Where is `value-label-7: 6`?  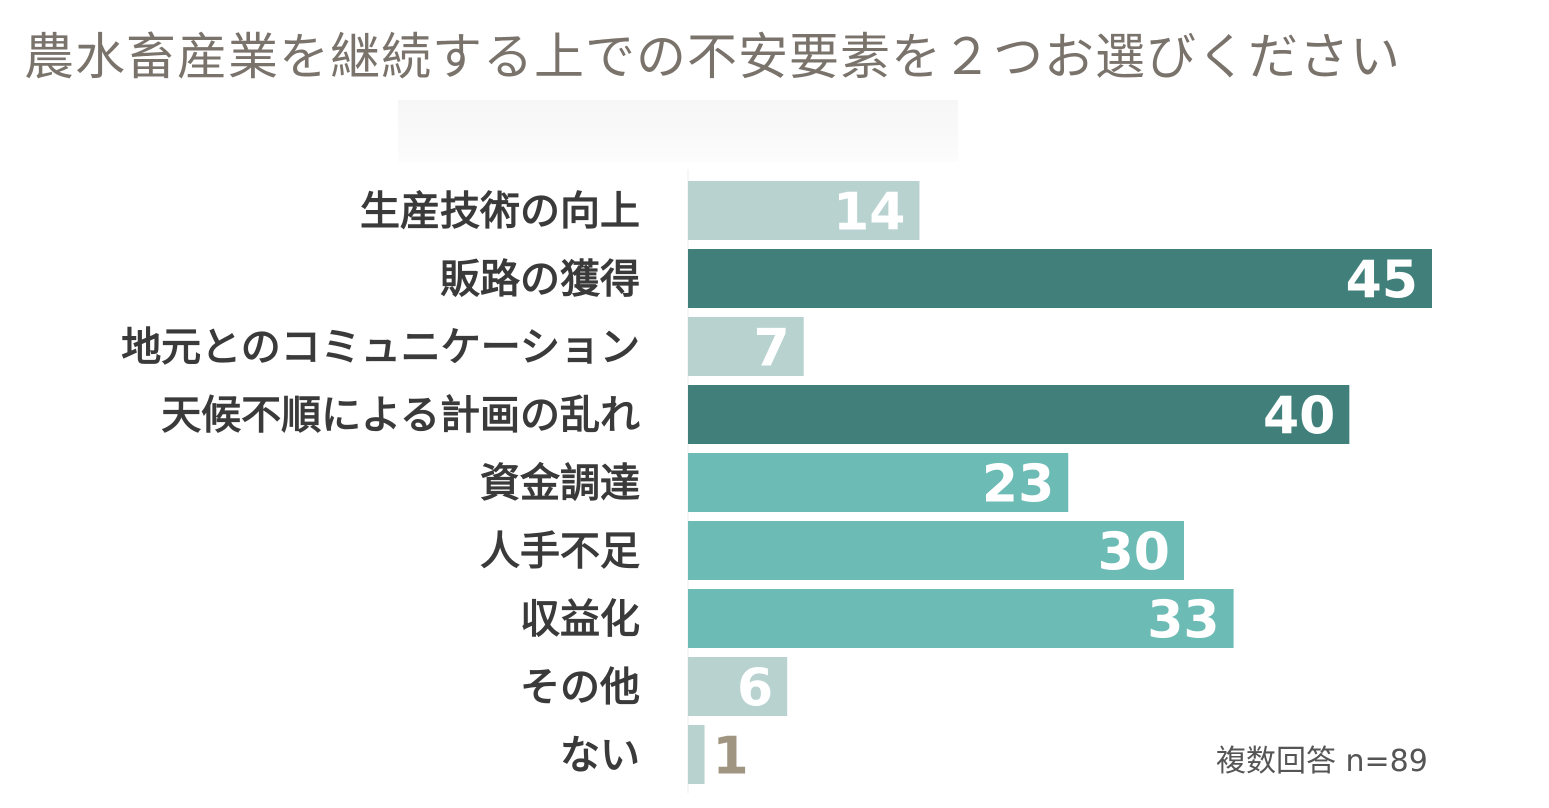 value-label-7: 6 is located at coordinates (755, 689).